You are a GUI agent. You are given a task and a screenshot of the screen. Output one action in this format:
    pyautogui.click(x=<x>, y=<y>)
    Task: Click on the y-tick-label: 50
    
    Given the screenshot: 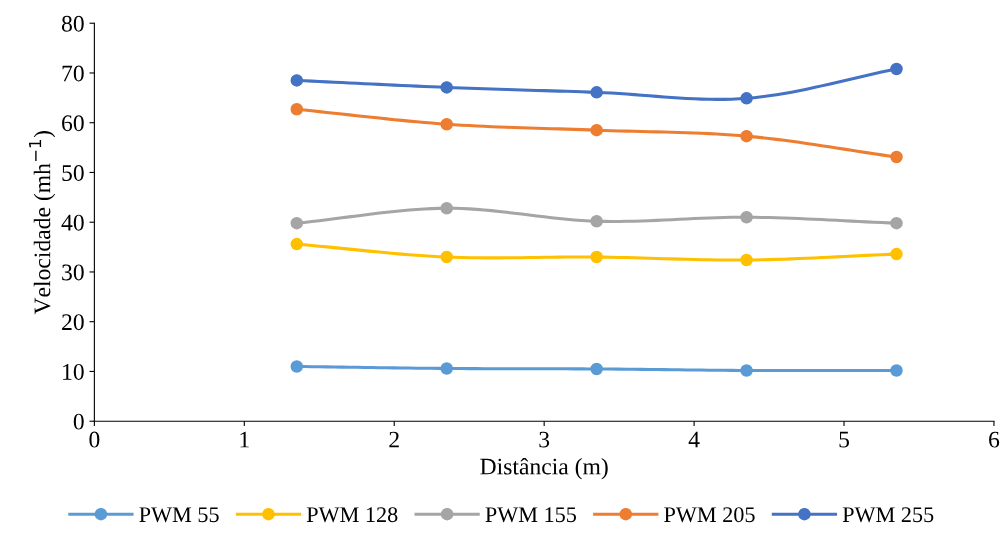 What is the action you would take?
    pyautogui.click(x=73, y=172)
    